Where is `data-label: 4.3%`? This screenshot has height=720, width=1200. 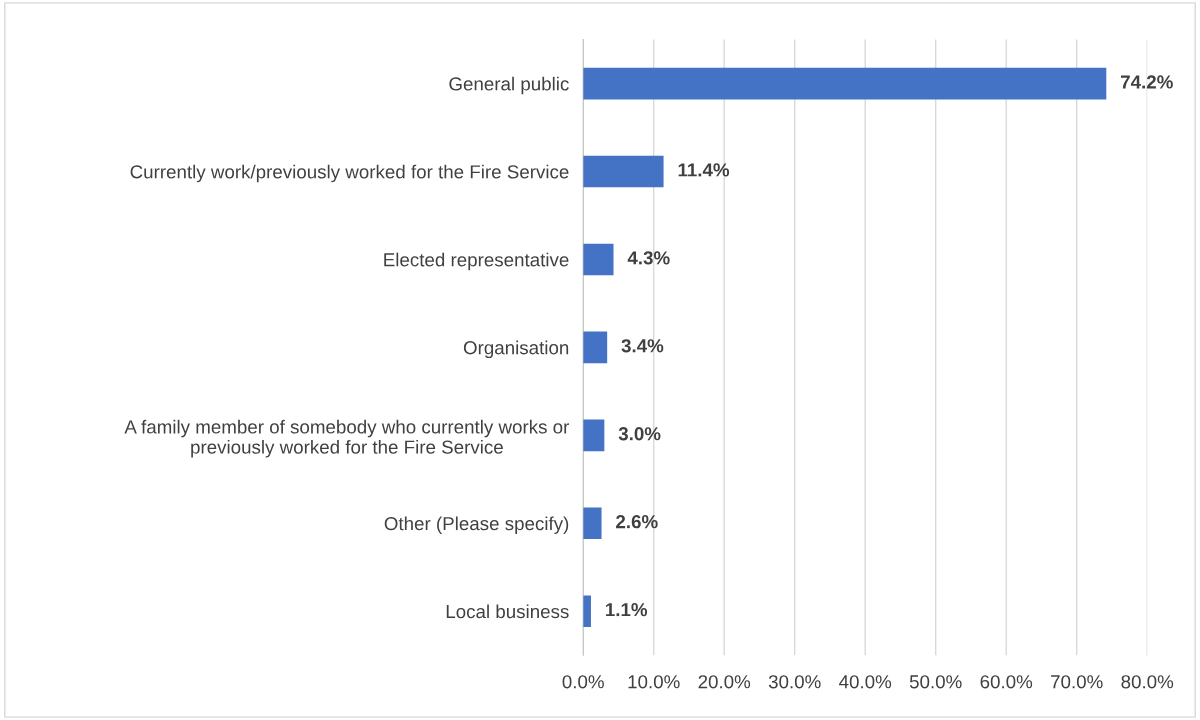
data-label: 4.3% is located at coordinates (648, 258).